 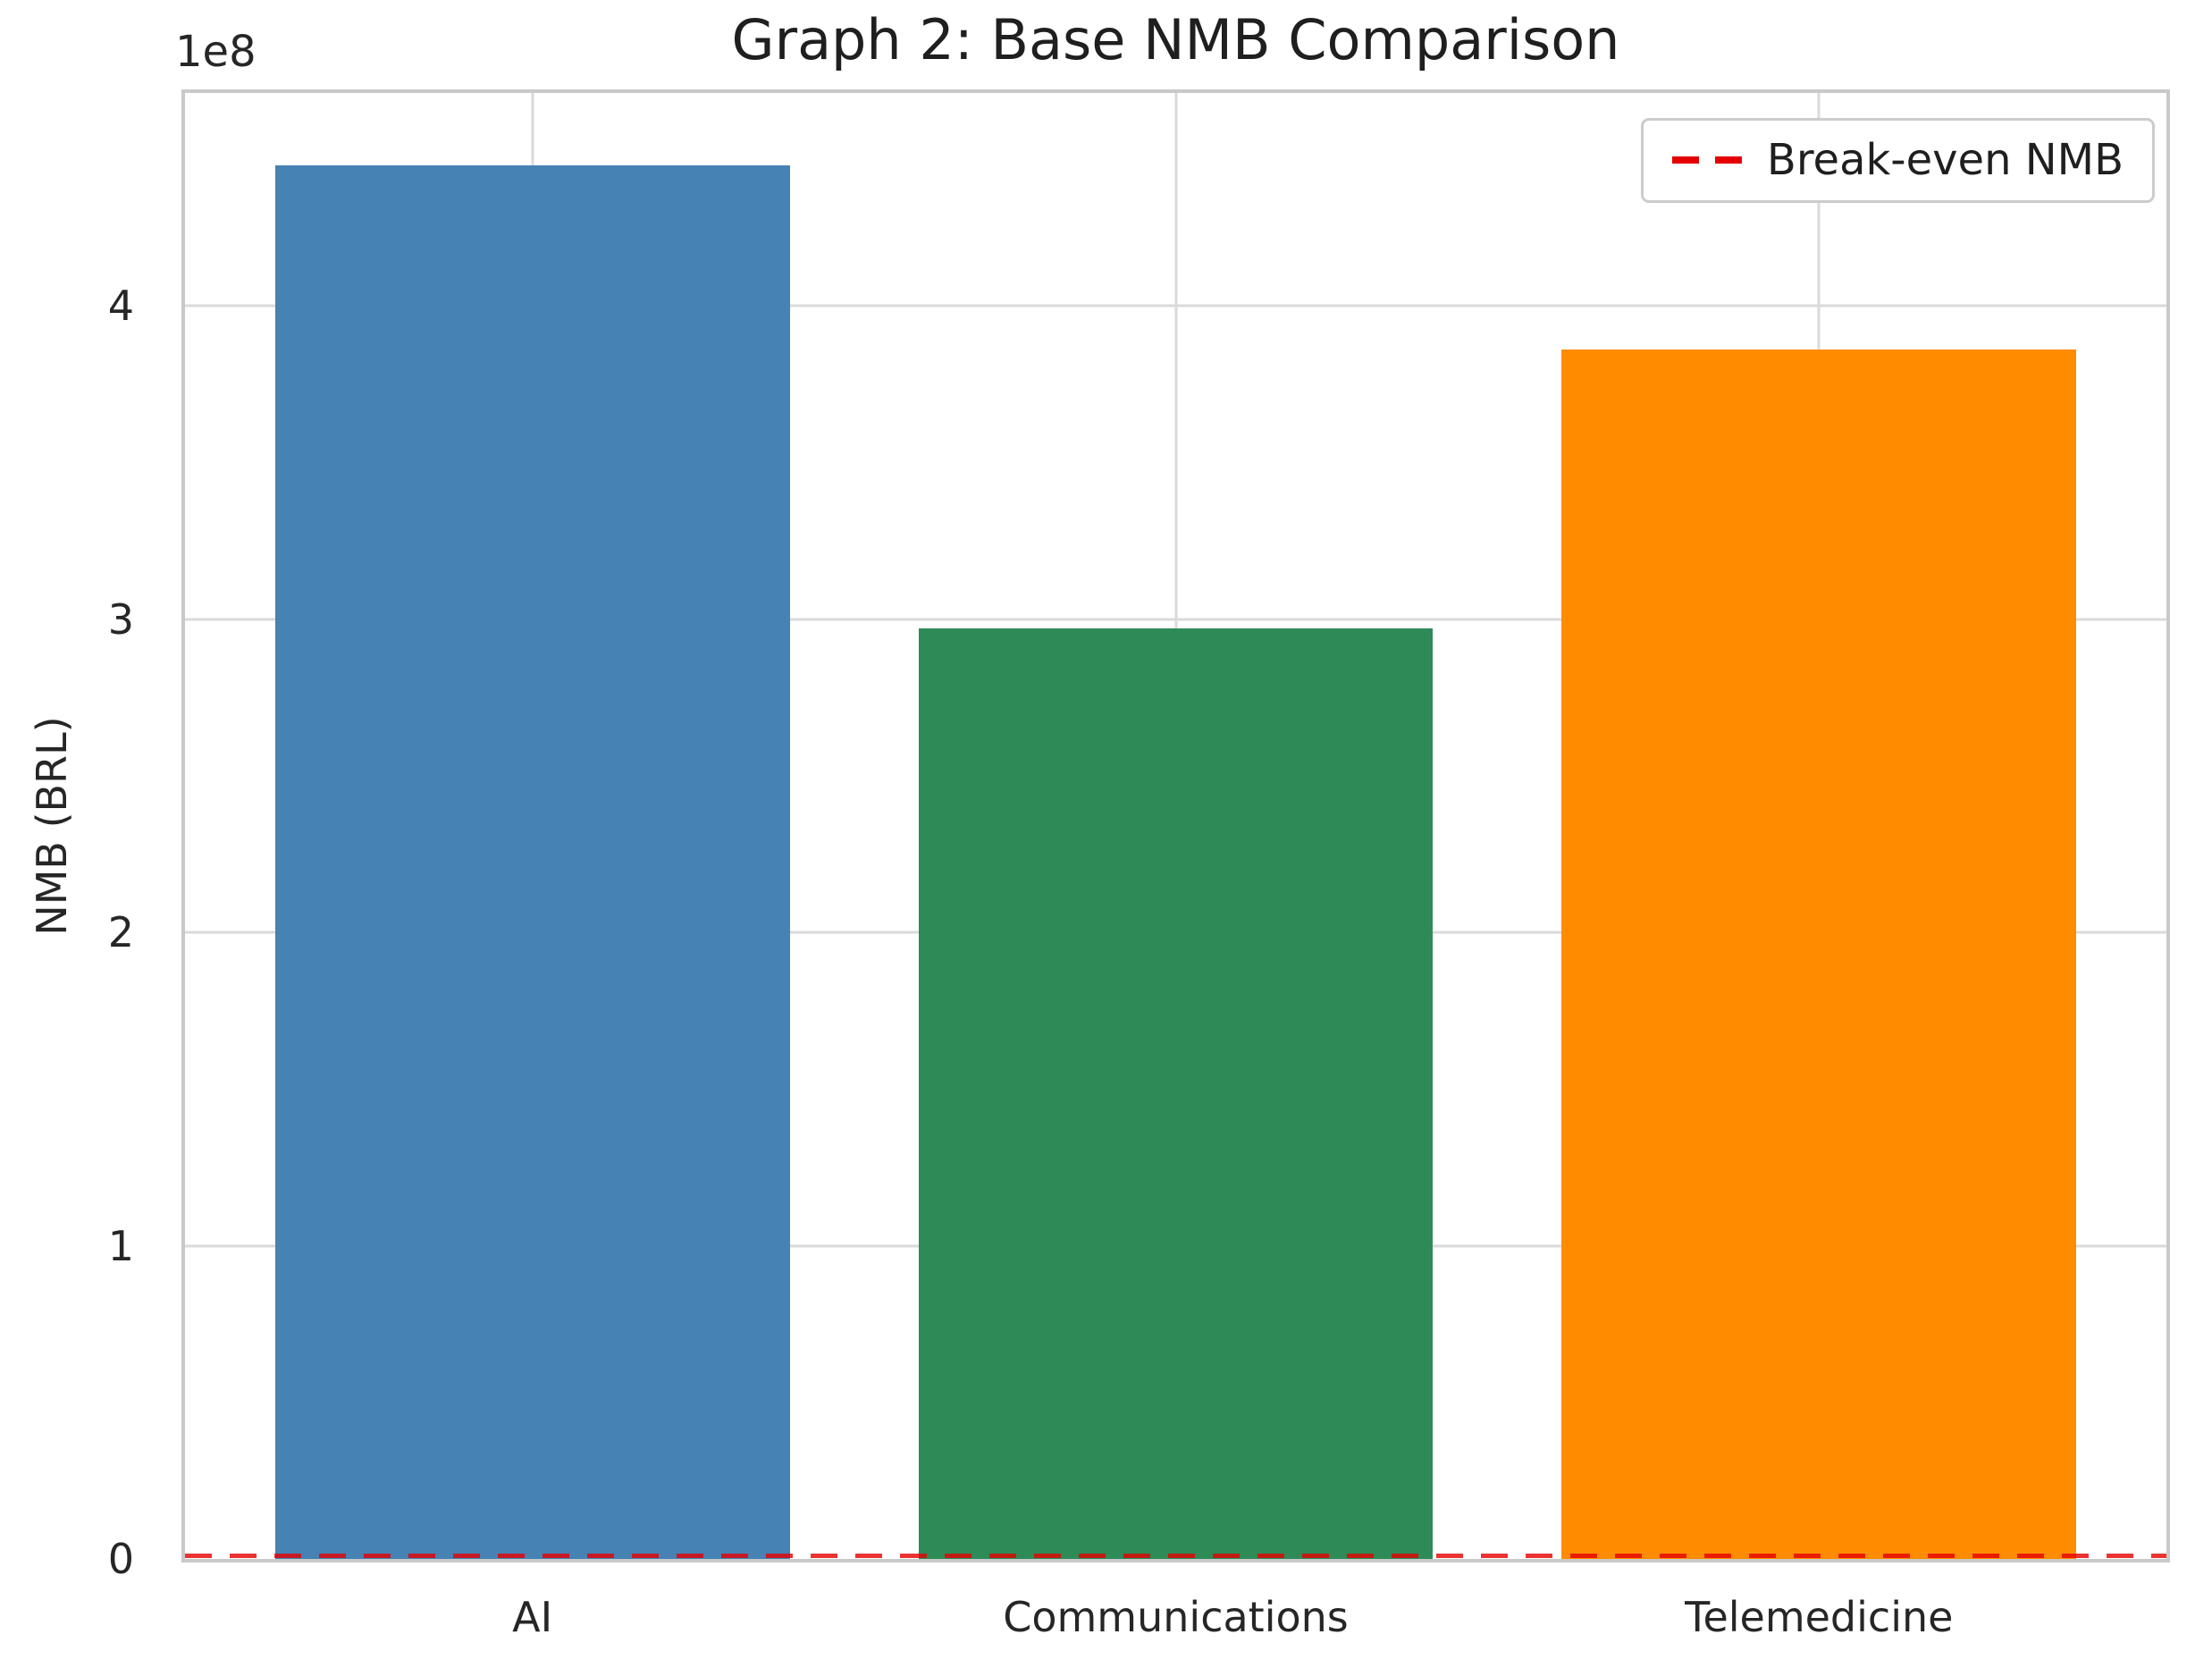 I want to click on bar-communications, so click(x=1176, y=1093).